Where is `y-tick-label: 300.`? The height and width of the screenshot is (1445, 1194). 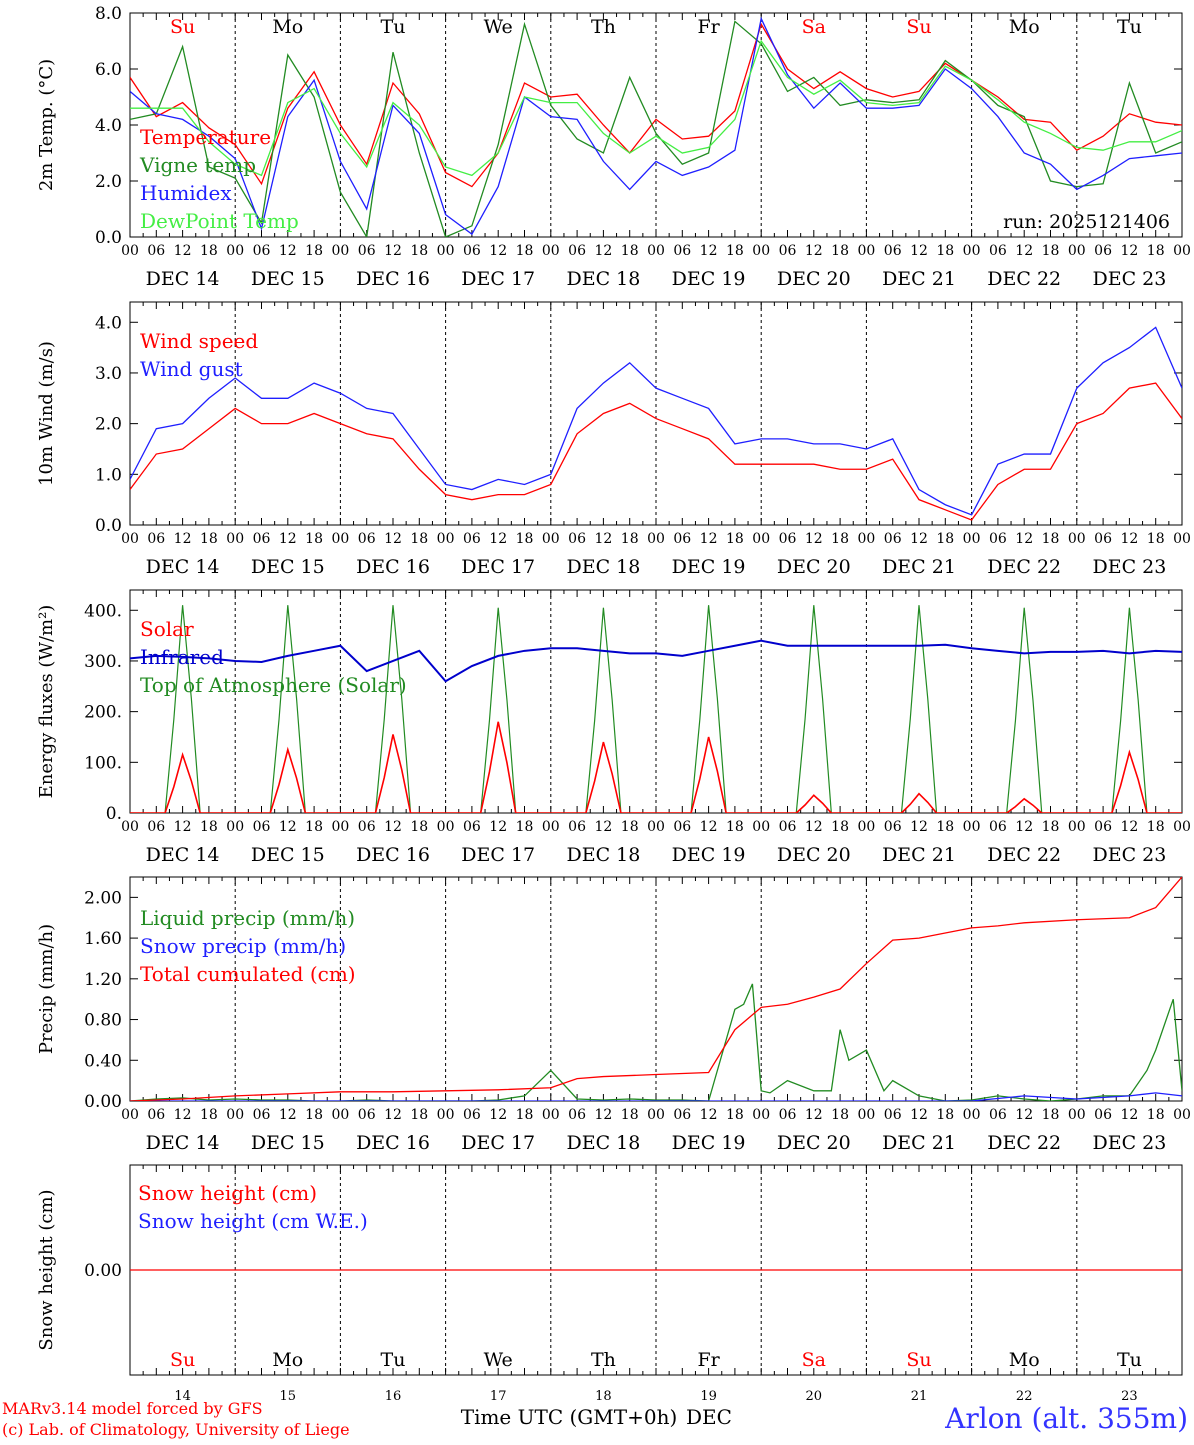 y-tick-label: 300. is located at coordinates (103, 662).